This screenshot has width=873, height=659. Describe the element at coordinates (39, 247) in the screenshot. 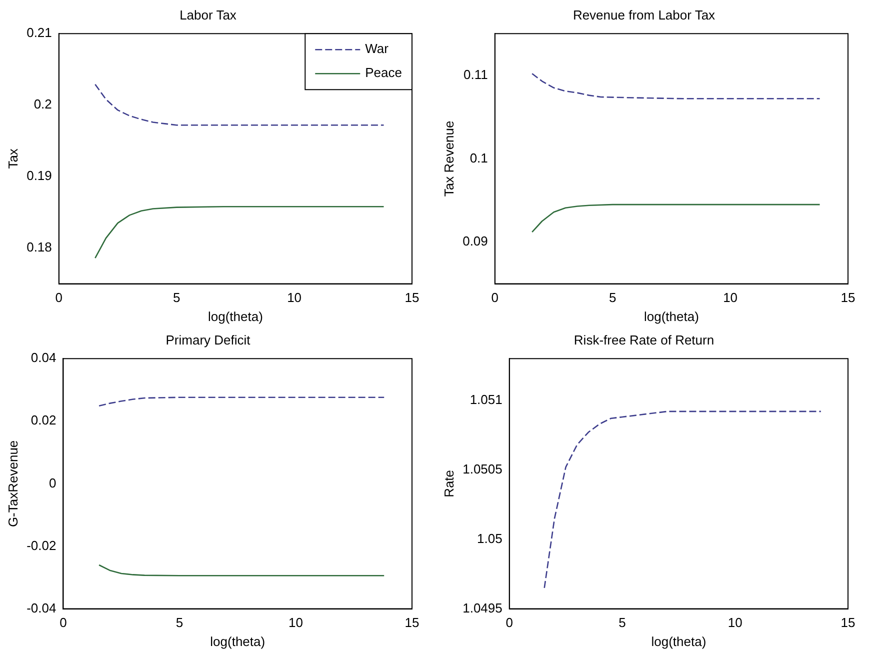

I see `y-tick-label: 0.18` at that location.